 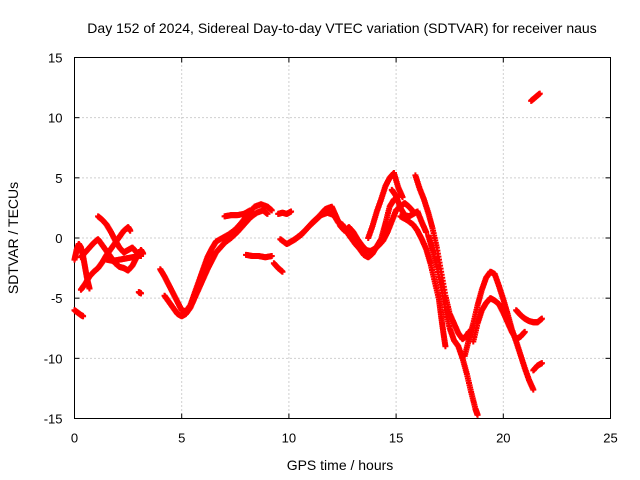 I want to click on x-tick-label: 10, so click(x=289, y=438).